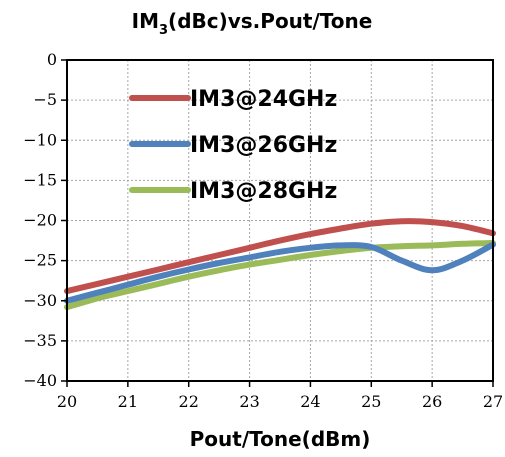 The width and height of the screenshot is (505, 457). I want to click on y-tick-label: 0, so click(52, 59).